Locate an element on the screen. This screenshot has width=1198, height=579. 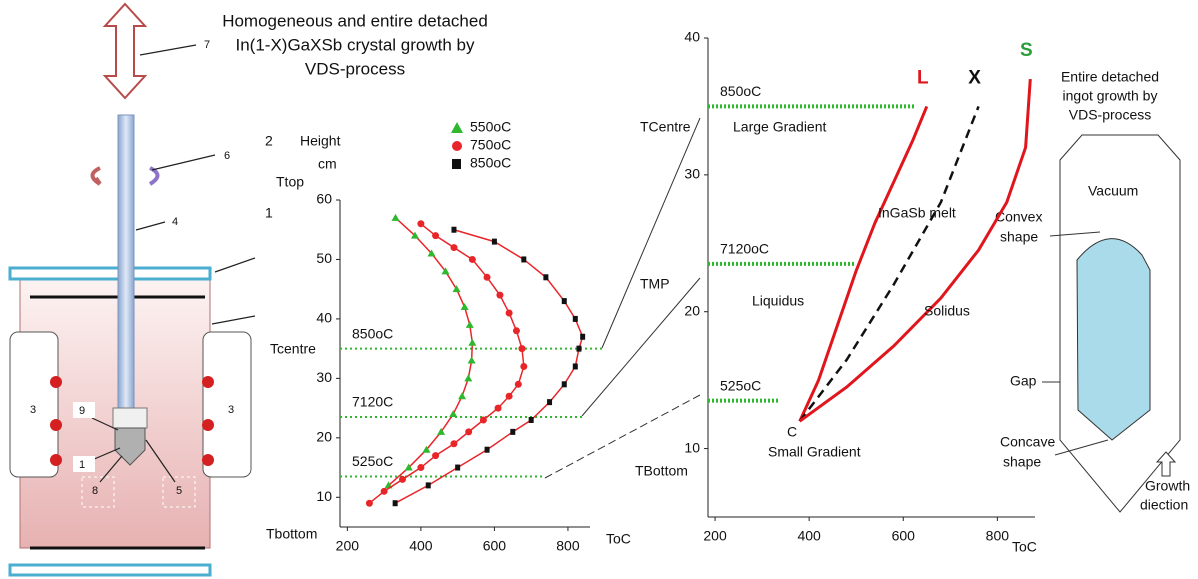
series-label: L is located at coordinates (923, 77).